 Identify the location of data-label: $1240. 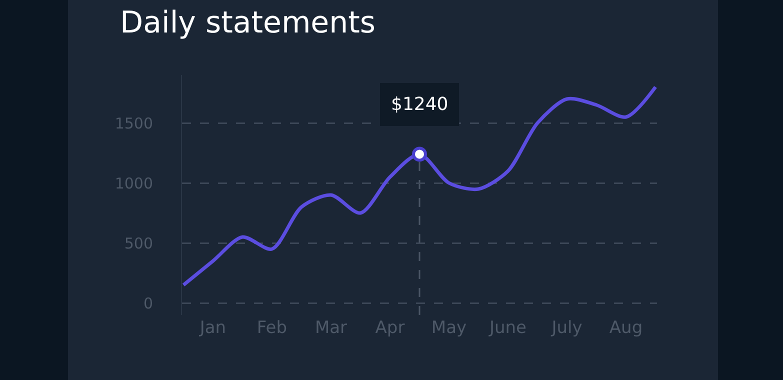
(419, 104).